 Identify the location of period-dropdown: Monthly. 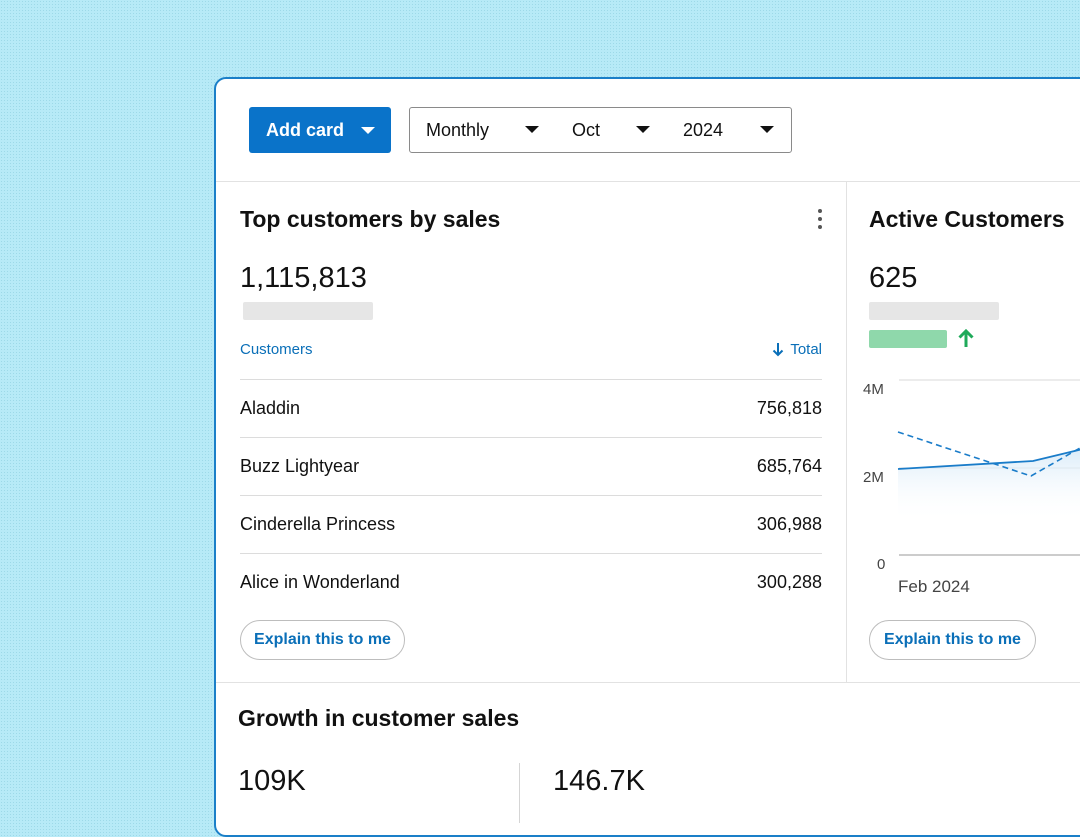
(457, 130).